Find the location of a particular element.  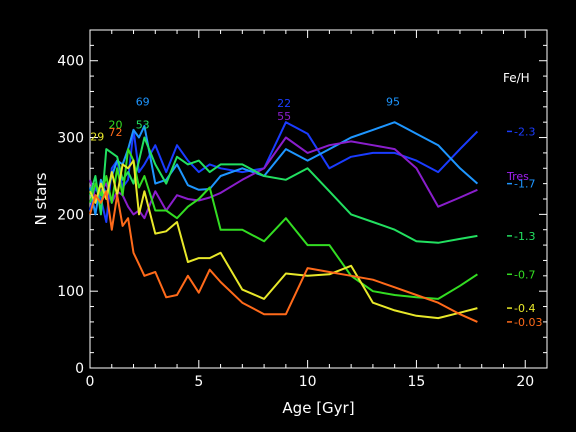

annotation-label: 53 is located at coordinates (143, 124).